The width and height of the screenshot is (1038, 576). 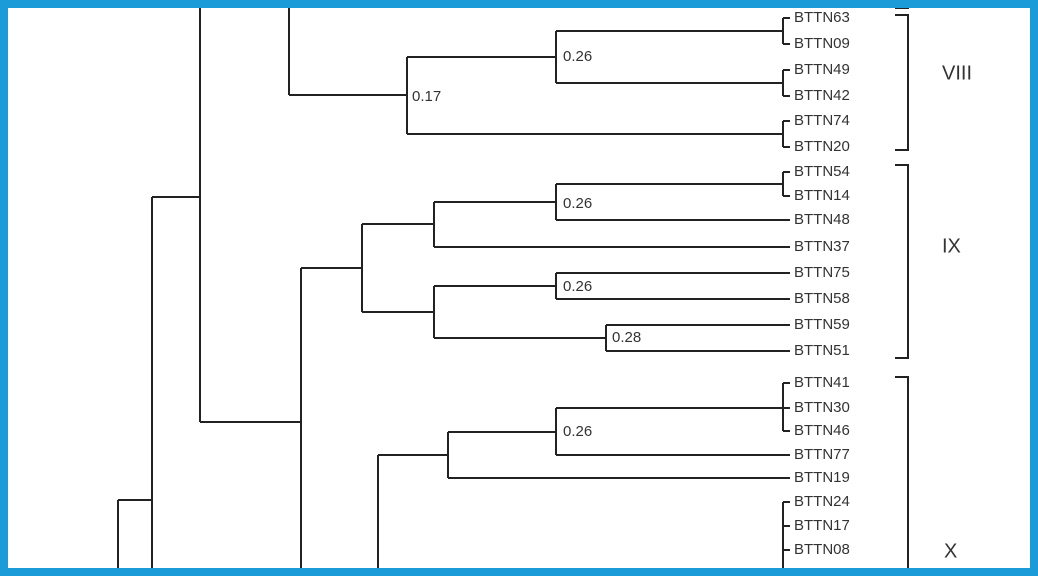 What do you see at coordinates (822, 69) in the screenshot?
I see `leaf-label: BTTN49` at bounding box center [822, 69].